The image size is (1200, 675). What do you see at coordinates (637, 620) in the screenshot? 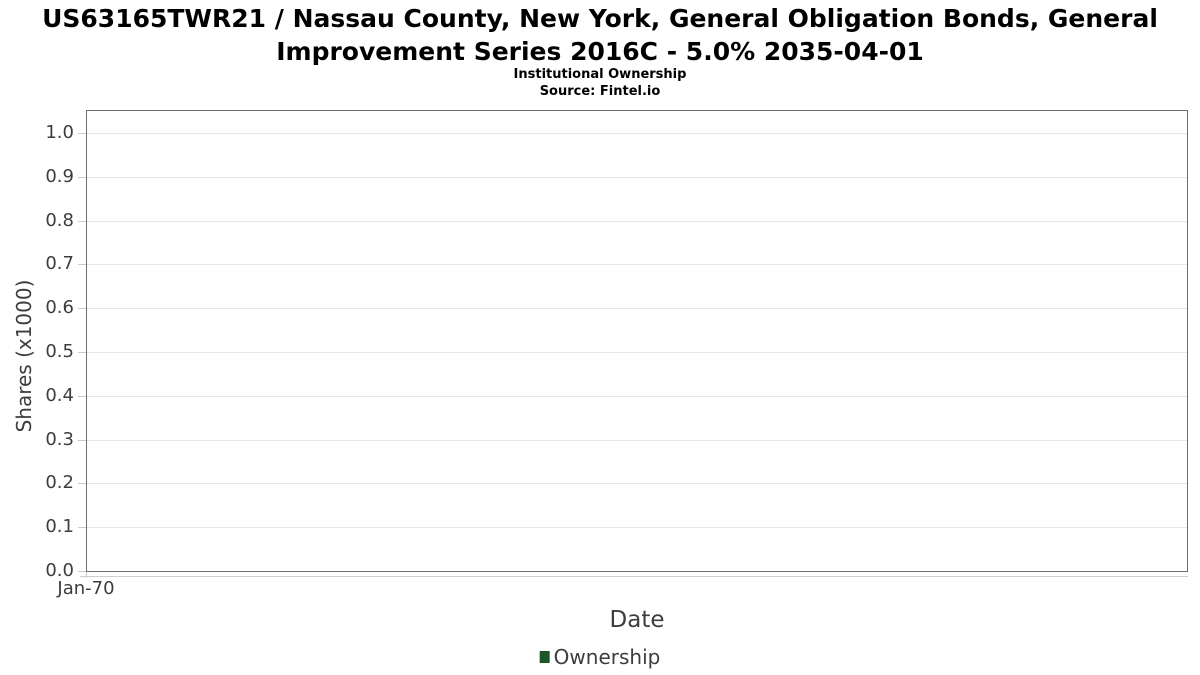
I see `x-axis-title: Date` at bounding box center [637, 620].